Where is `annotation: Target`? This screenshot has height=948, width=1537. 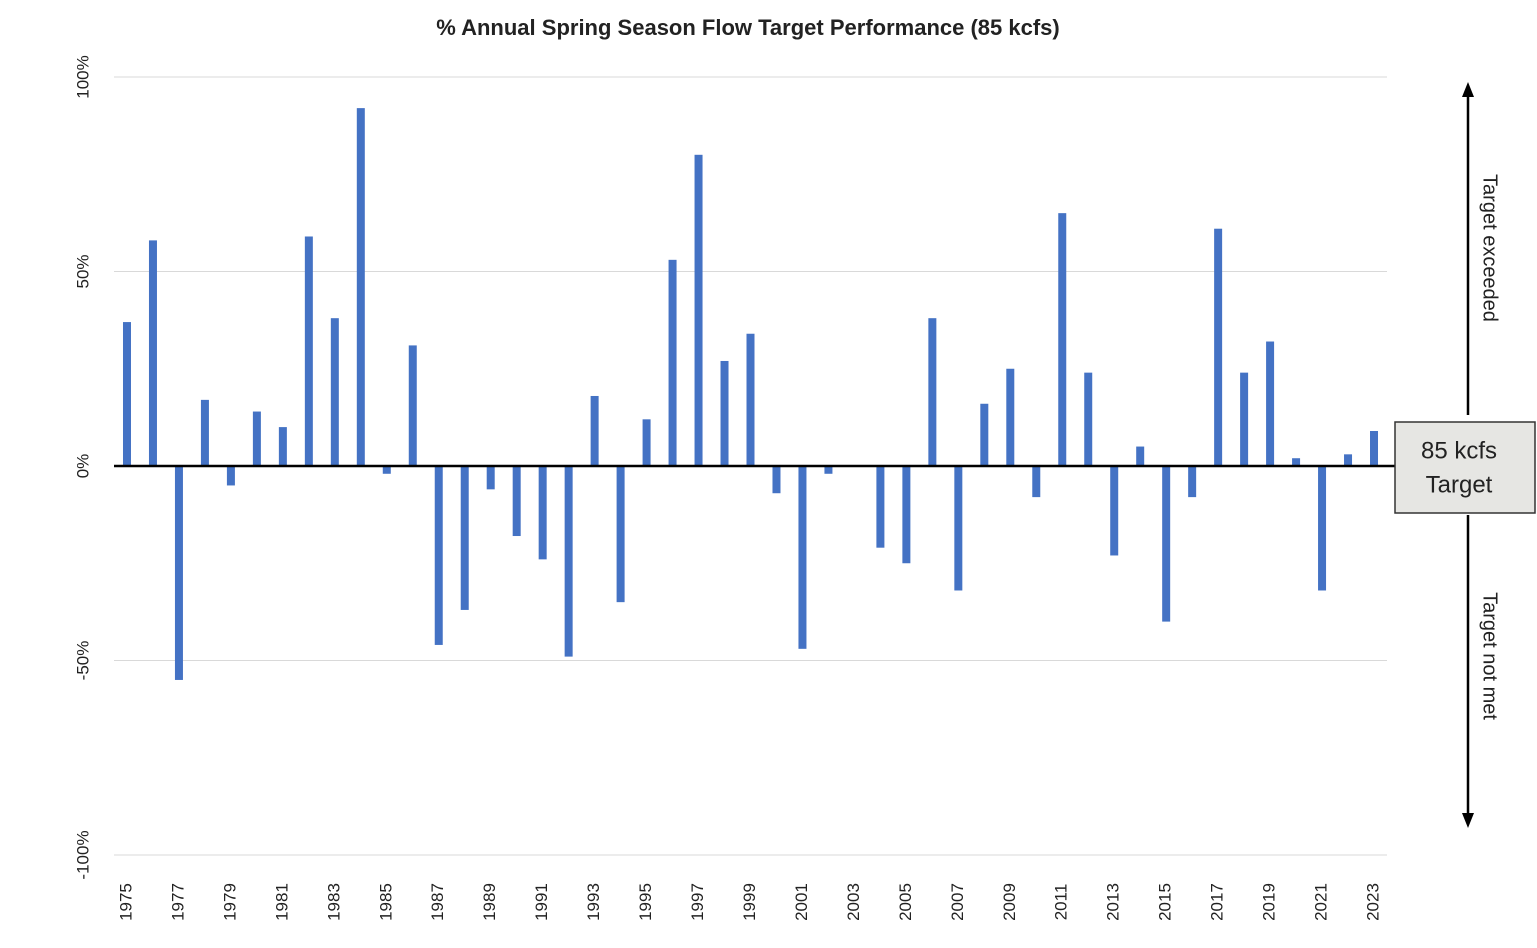 annotation: Target is located at coordinates (1459, 484).